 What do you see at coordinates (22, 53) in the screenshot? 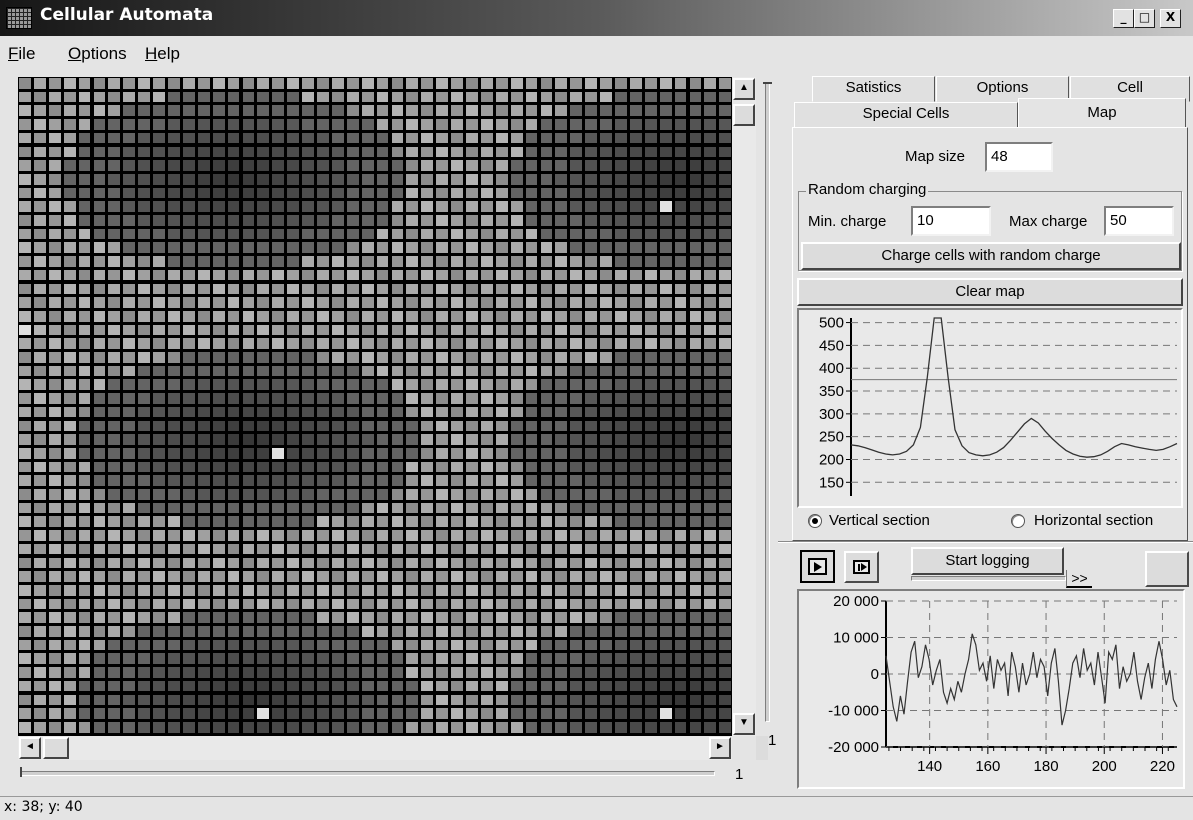
I see `menu-file: File` at bounding box center [22, 53].